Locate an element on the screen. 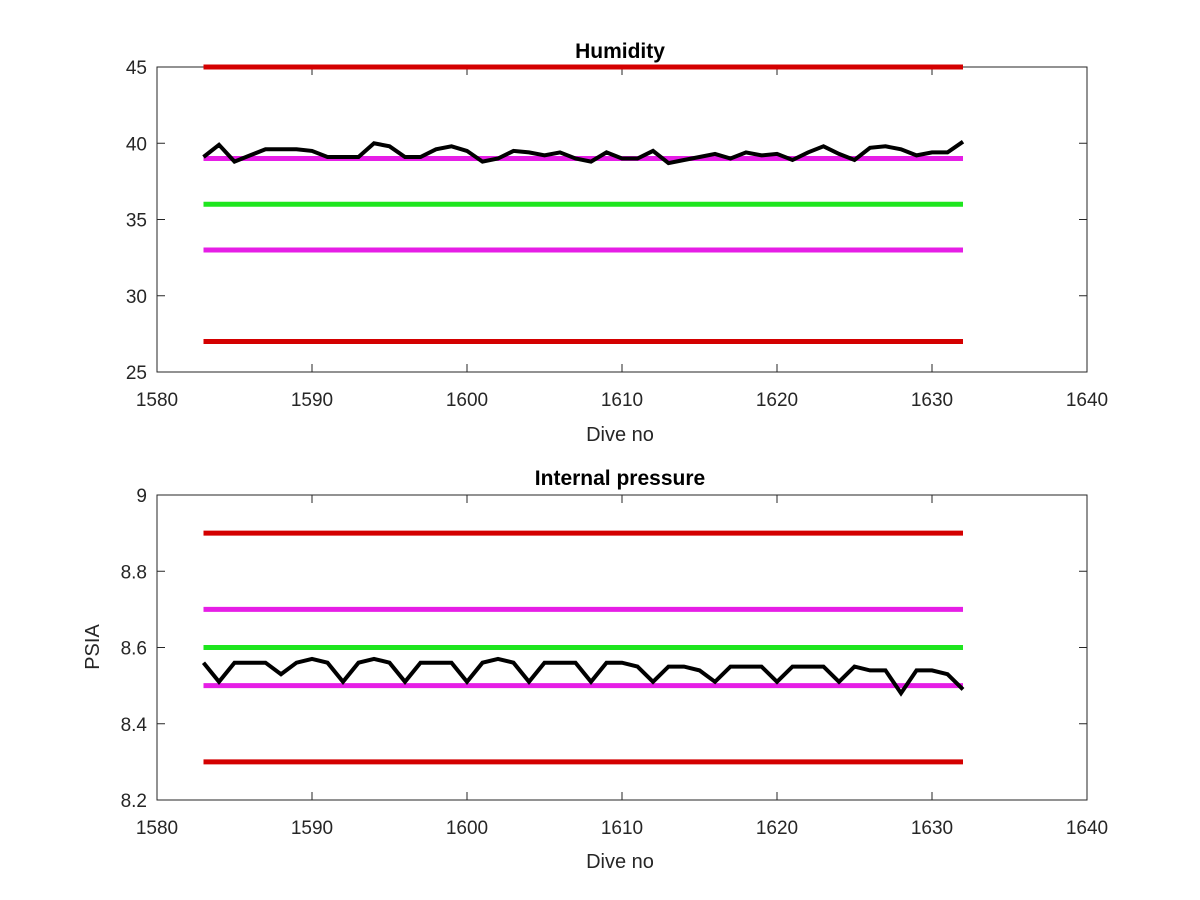 The width and height of the screenshot is (1200, 900). humidity-x-tick-label: 1610 is located at coordinates (622, 400).